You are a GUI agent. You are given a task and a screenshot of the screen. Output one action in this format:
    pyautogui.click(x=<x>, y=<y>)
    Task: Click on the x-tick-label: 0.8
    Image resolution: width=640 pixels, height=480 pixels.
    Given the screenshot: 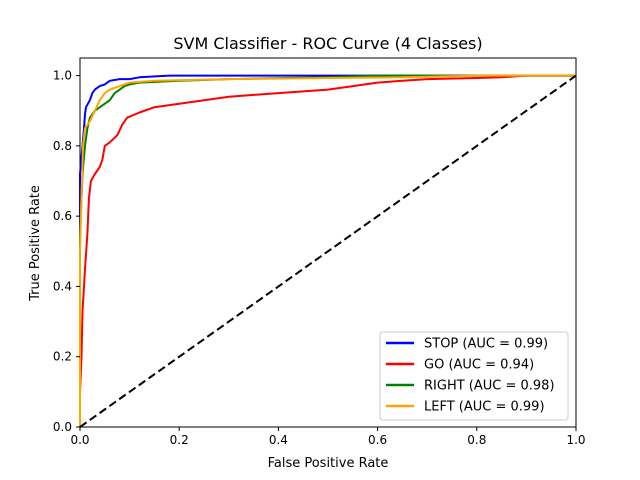 What is the action you would take?
    pyautogui.click(x=476, y=440)
    